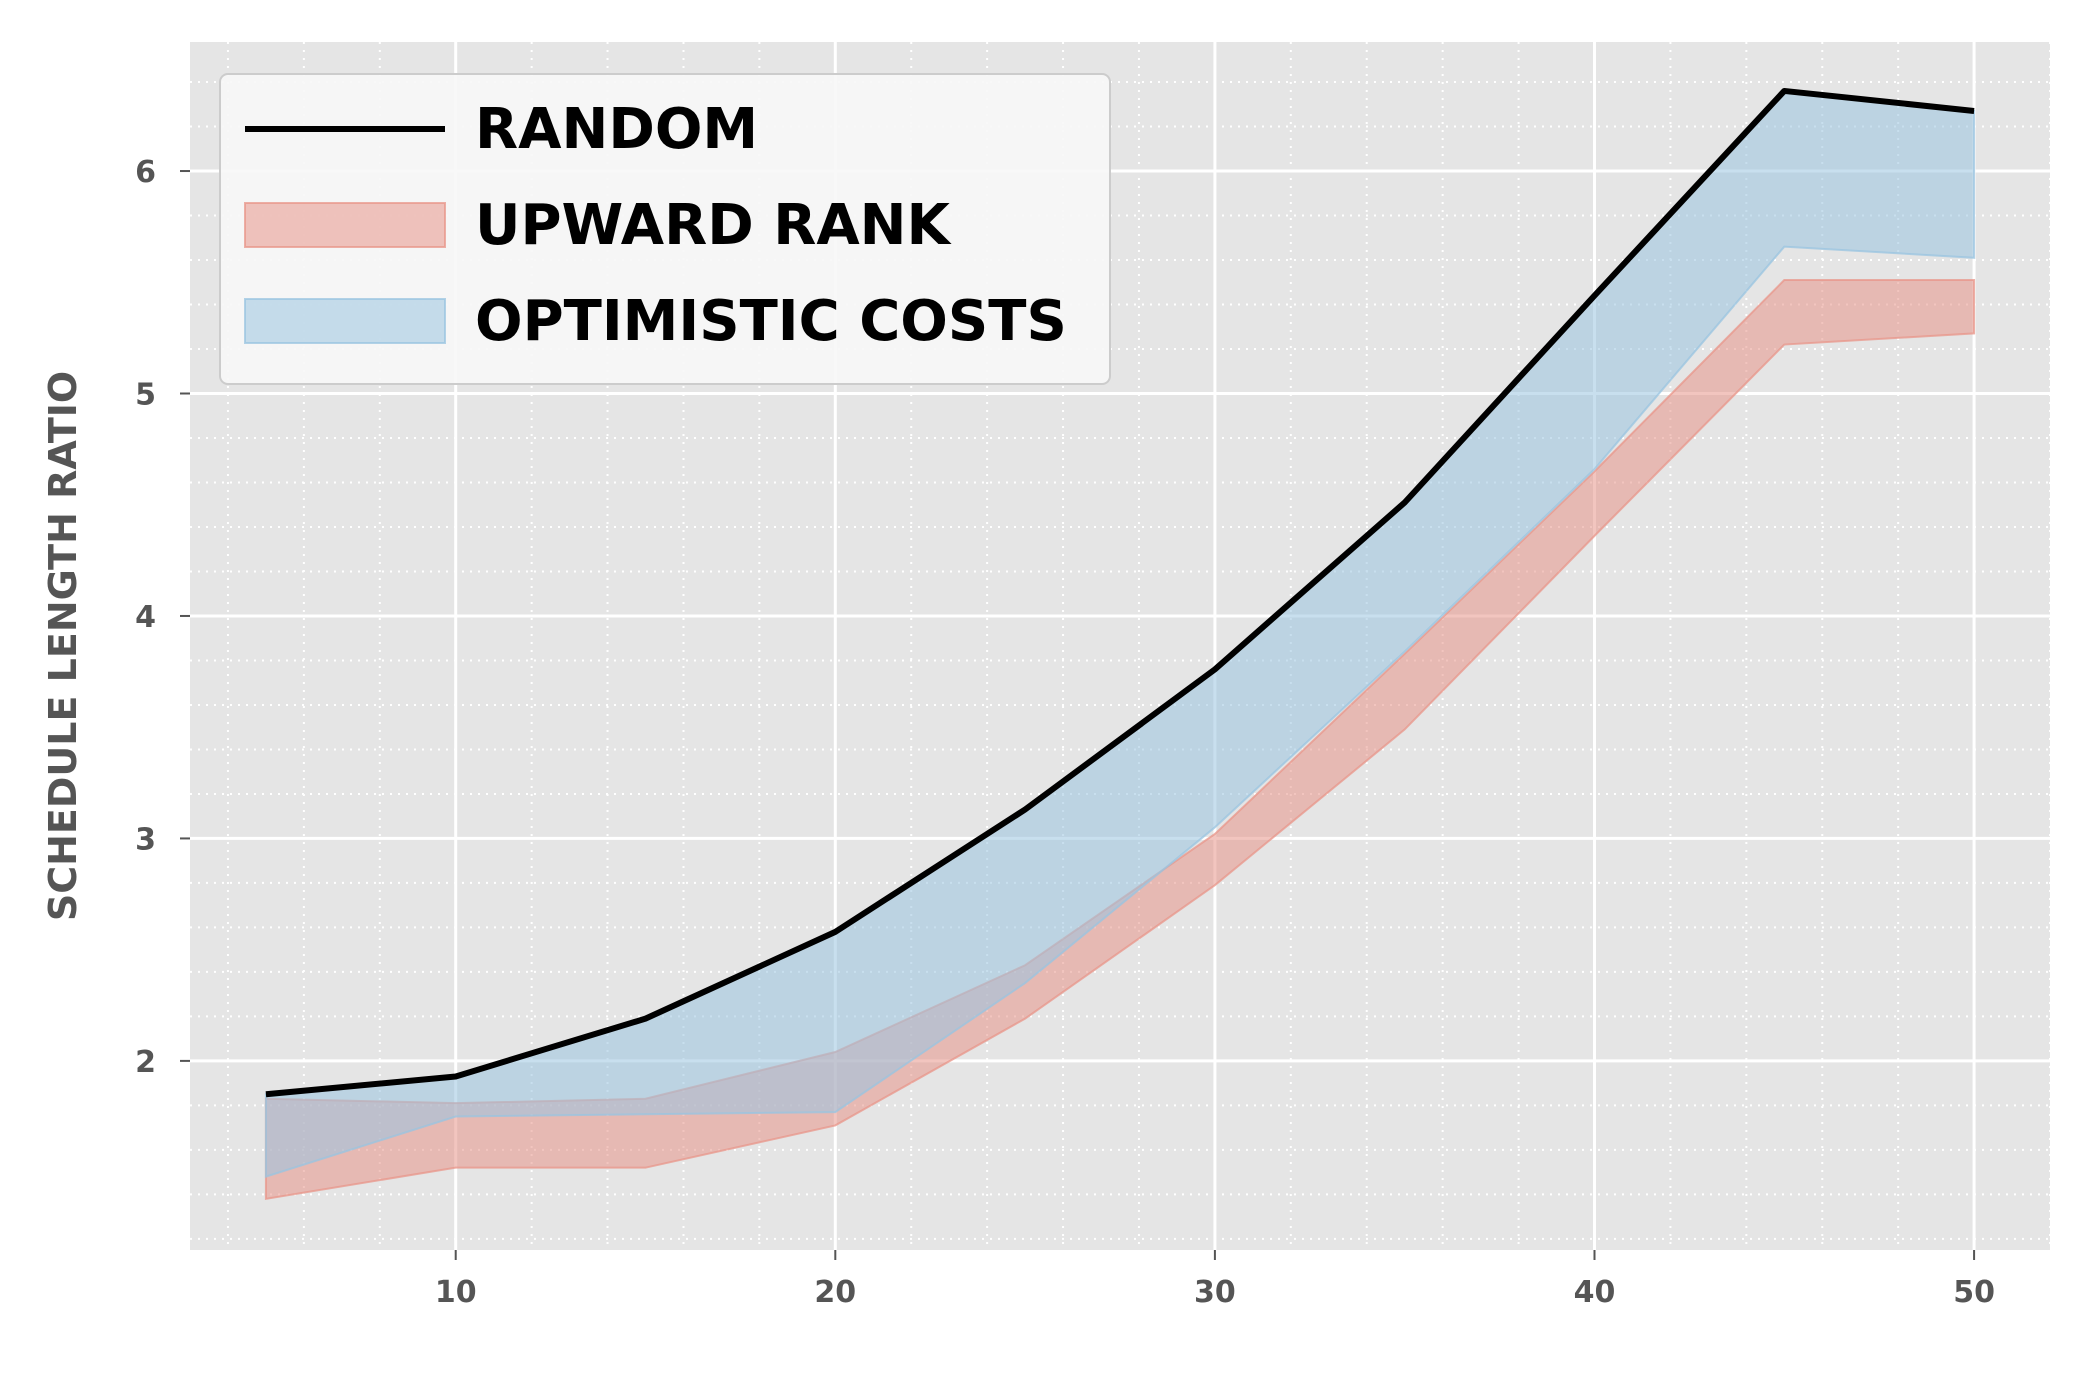 This screenshot has width=2084, height=1374. What do you see at coordinates (835, 1292) in the screenshot?
I see `x-tick-label: 20` at bounding box center [835, 1292].